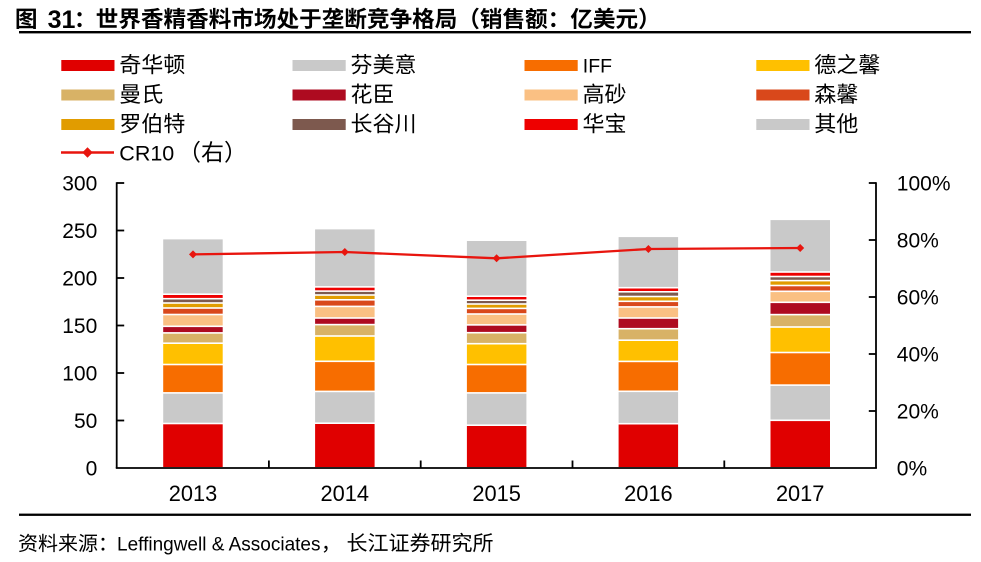 This screenshot has height=562, width=981. Describe the element at coordinates (918, 298) in the screenshot. I see `svg-text: 60%` at that location.